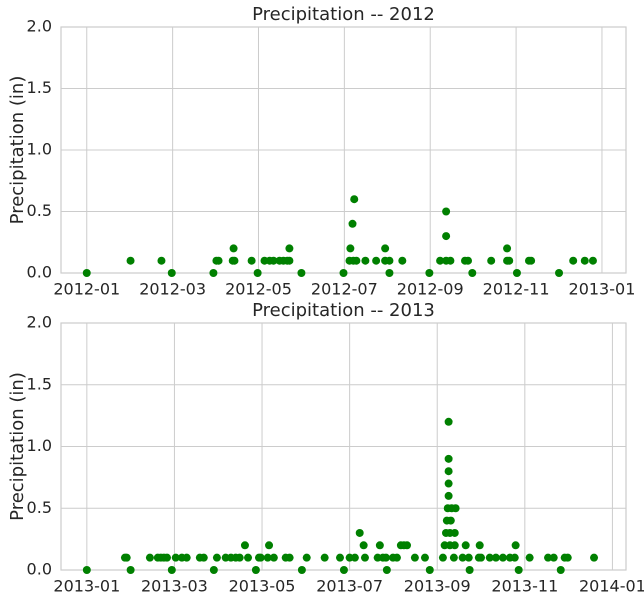  Describe the element at coordinates (343, 310) in the screenshot. I see `chart-title: Precipitation -- 2013` at that location.